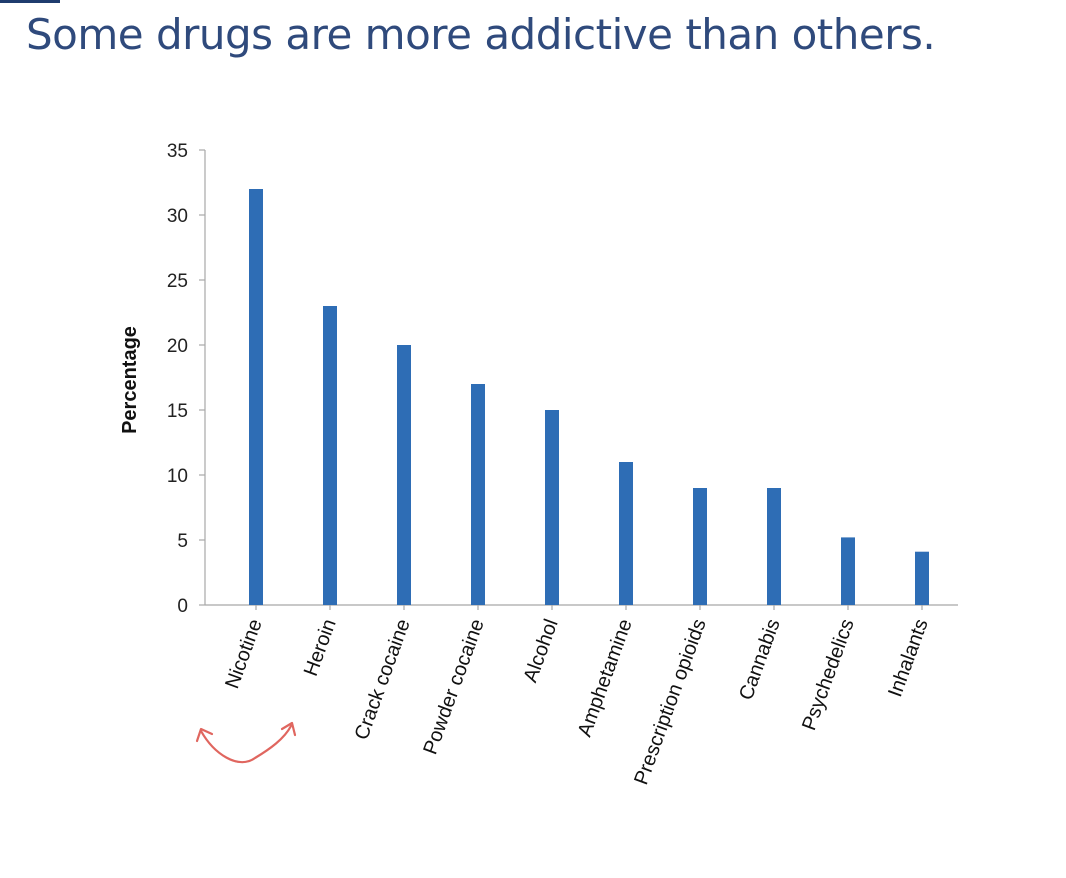 The height and width of the screenshot is (878, 1066). What do you see at coordinates (182, 606) in the screenshot?
I see `y-tick-label: 0` at bounding box center [182, 606].